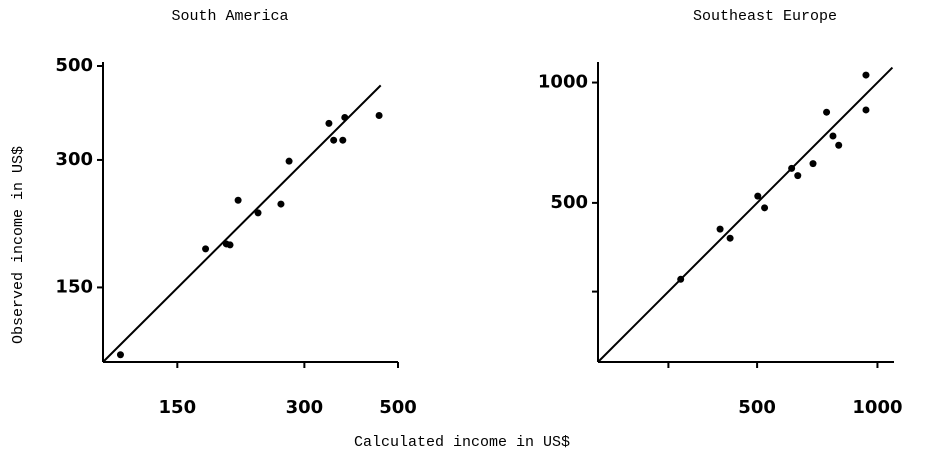 The width and height of the screenshot is (925, 457). What do you see at coordinates (178, 407) in the screenshot?
I see `x-tick-label: 150` at bounding box center [178, 407].